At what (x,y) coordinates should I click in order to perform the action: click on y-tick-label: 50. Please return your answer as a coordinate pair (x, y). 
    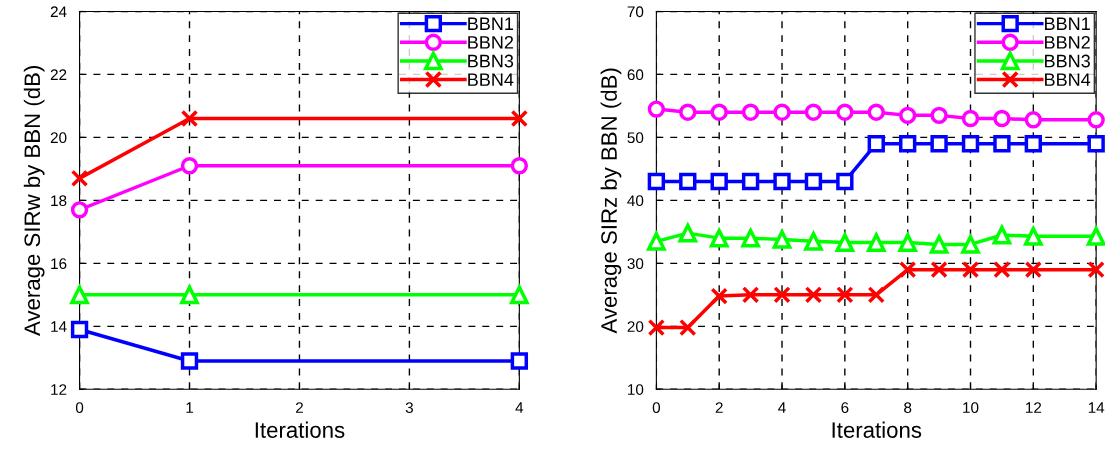
    Looking at the image, I should click on (635, 138).